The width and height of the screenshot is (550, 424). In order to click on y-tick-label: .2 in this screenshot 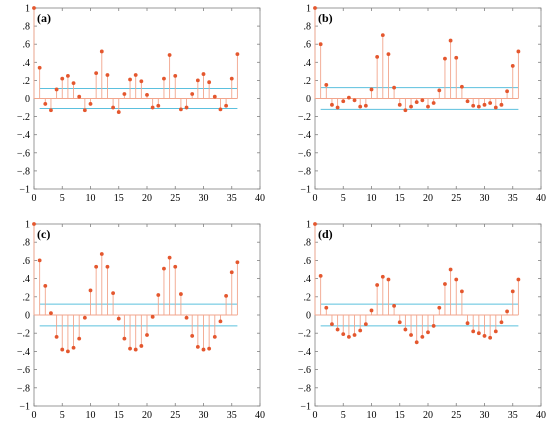, I will do `click(308, 297)`.